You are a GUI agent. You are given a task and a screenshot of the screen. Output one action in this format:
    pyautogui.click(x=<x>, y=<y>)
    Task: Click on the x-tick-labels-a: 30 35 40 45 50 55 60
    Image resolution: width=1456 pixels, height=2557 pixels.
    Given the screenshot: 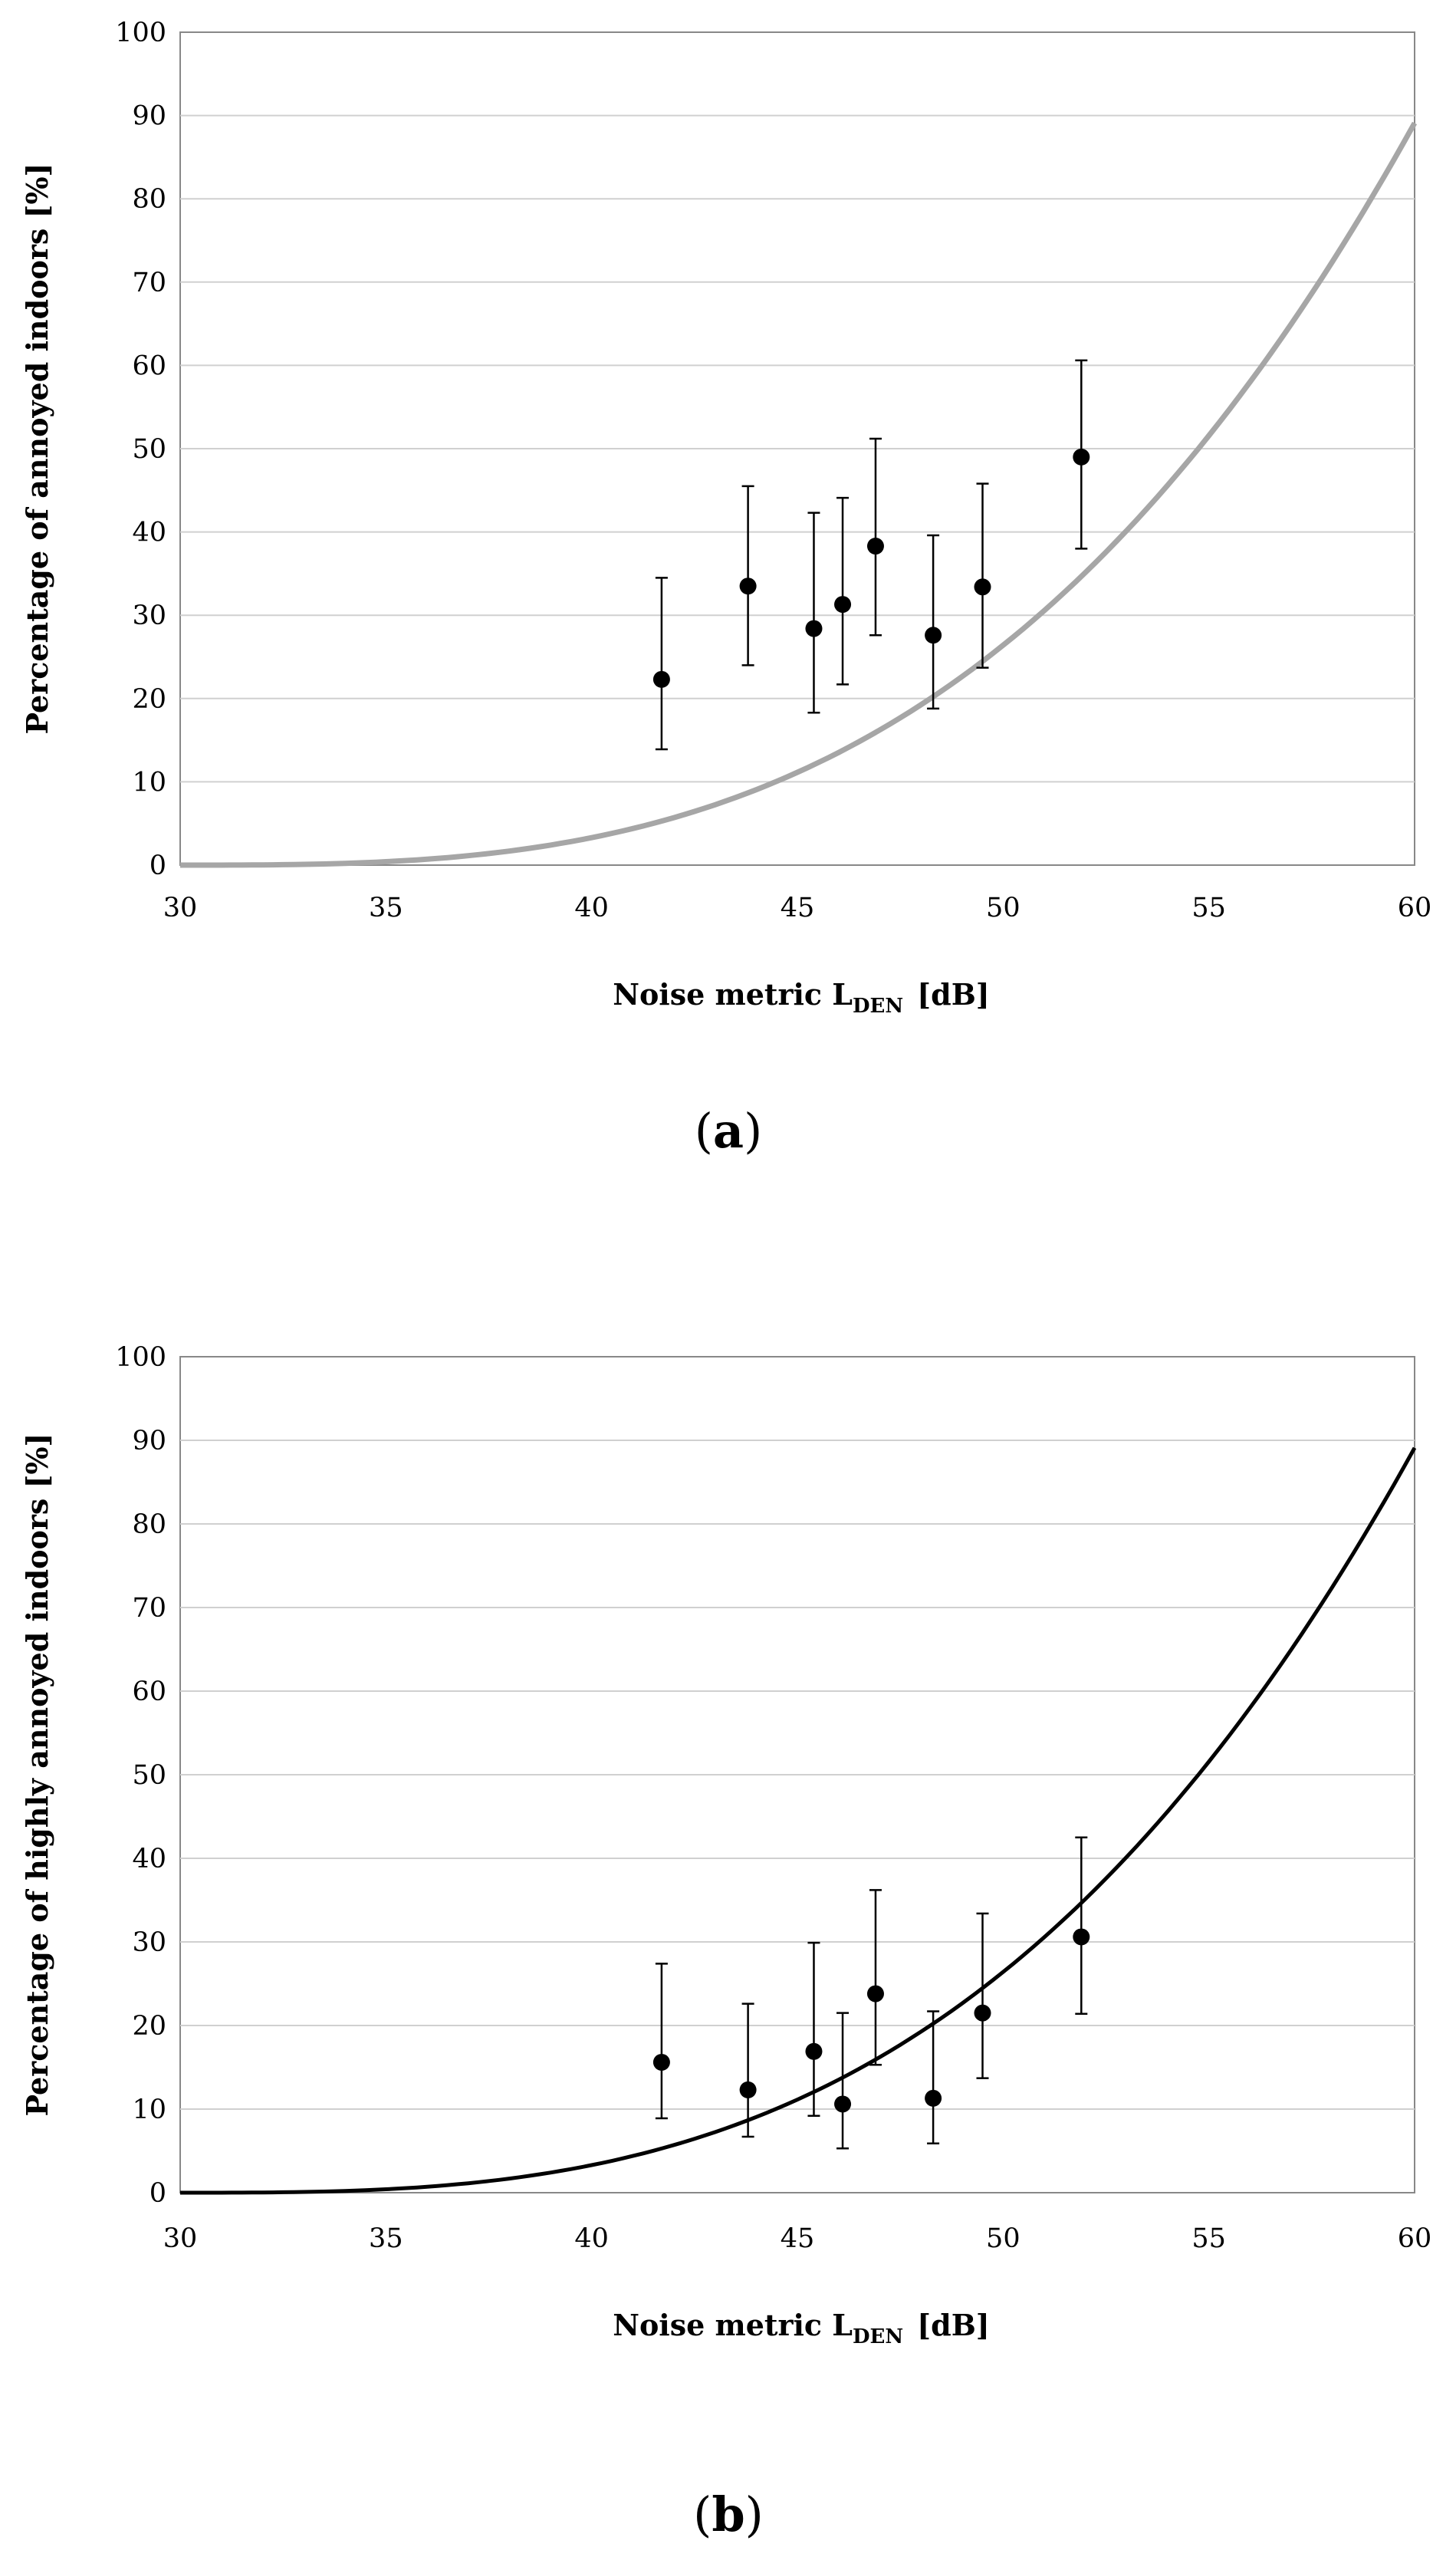 What is the action you would take?
    pyautogui.click(x=797, y=908)
    